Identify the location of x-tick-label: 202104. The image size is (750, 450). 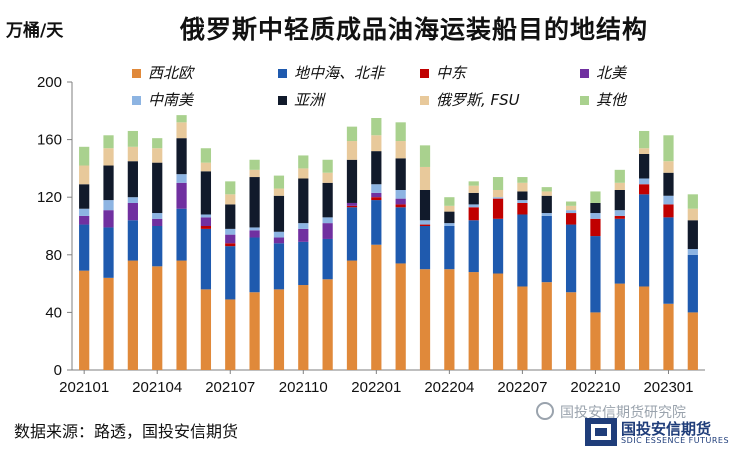
(157, 387).